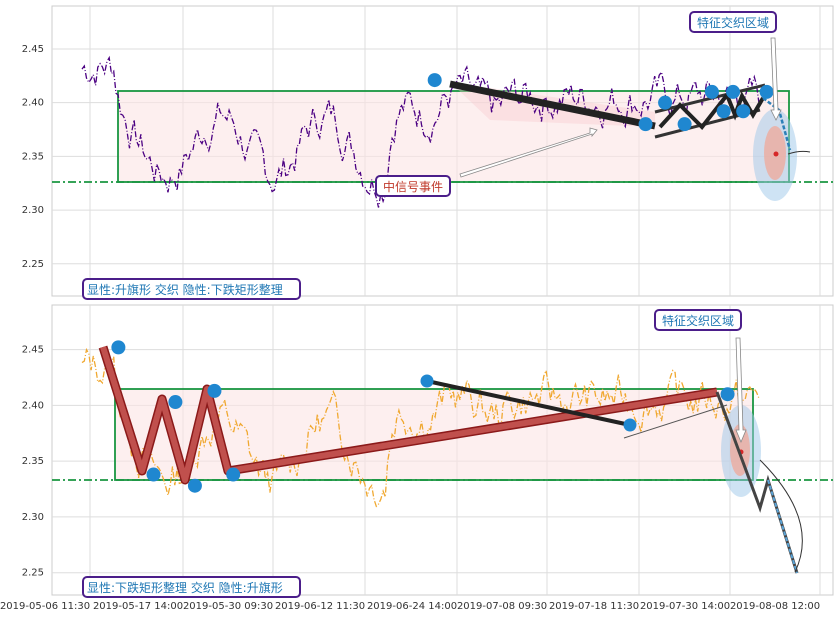 The height and width of the screenshot is (617, 839). Describe the element at coordinates (502, 606) in the screenshot. I see `x-tick-label: 2019-07-08 09:30` at that location.